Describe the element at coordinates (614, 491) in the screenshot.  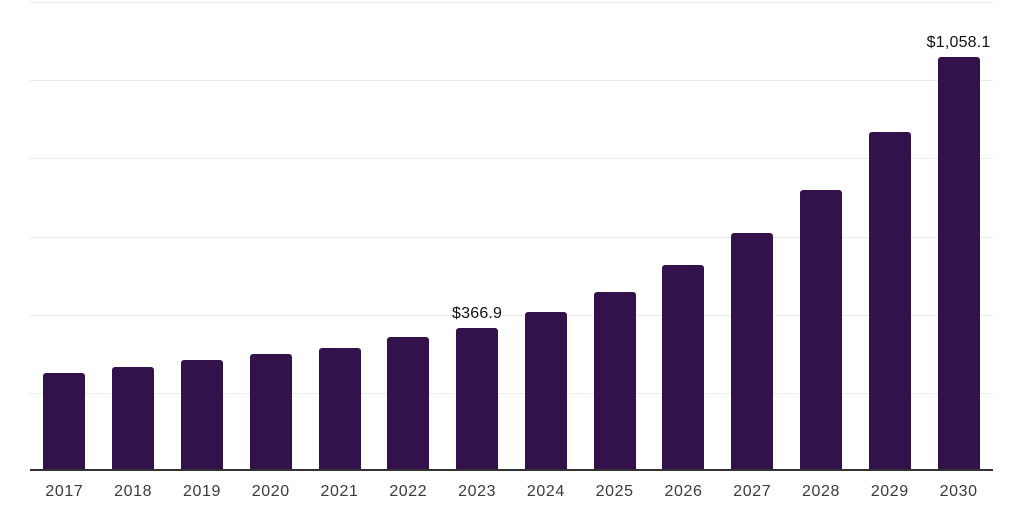
I see `x-tick-label-2025: 2025` at that location.